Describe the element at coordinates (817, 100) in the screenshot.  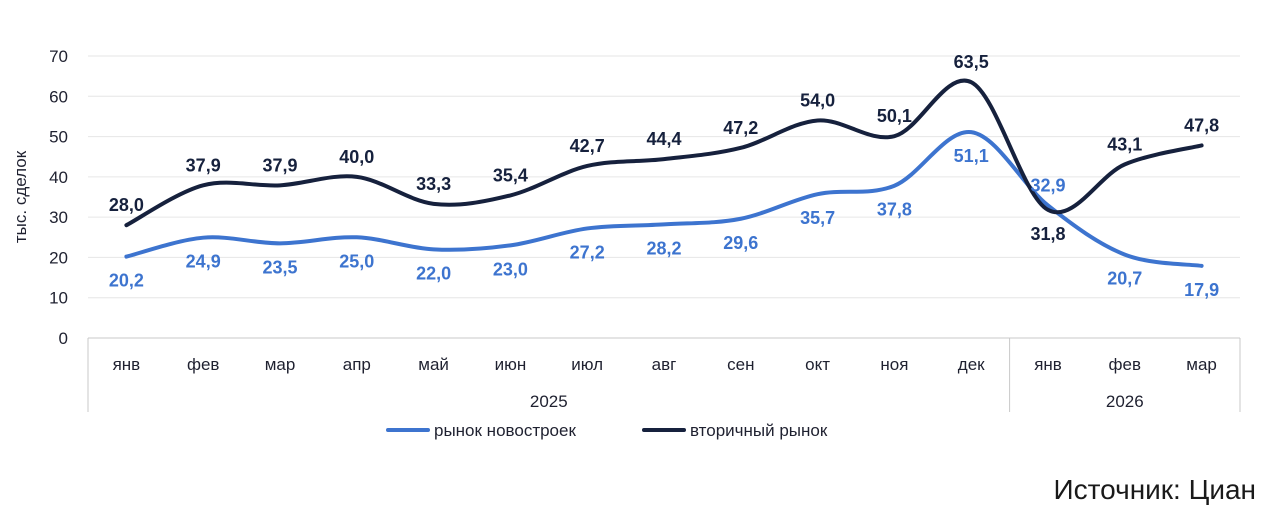
I see `data-label: 54,0` at that location.